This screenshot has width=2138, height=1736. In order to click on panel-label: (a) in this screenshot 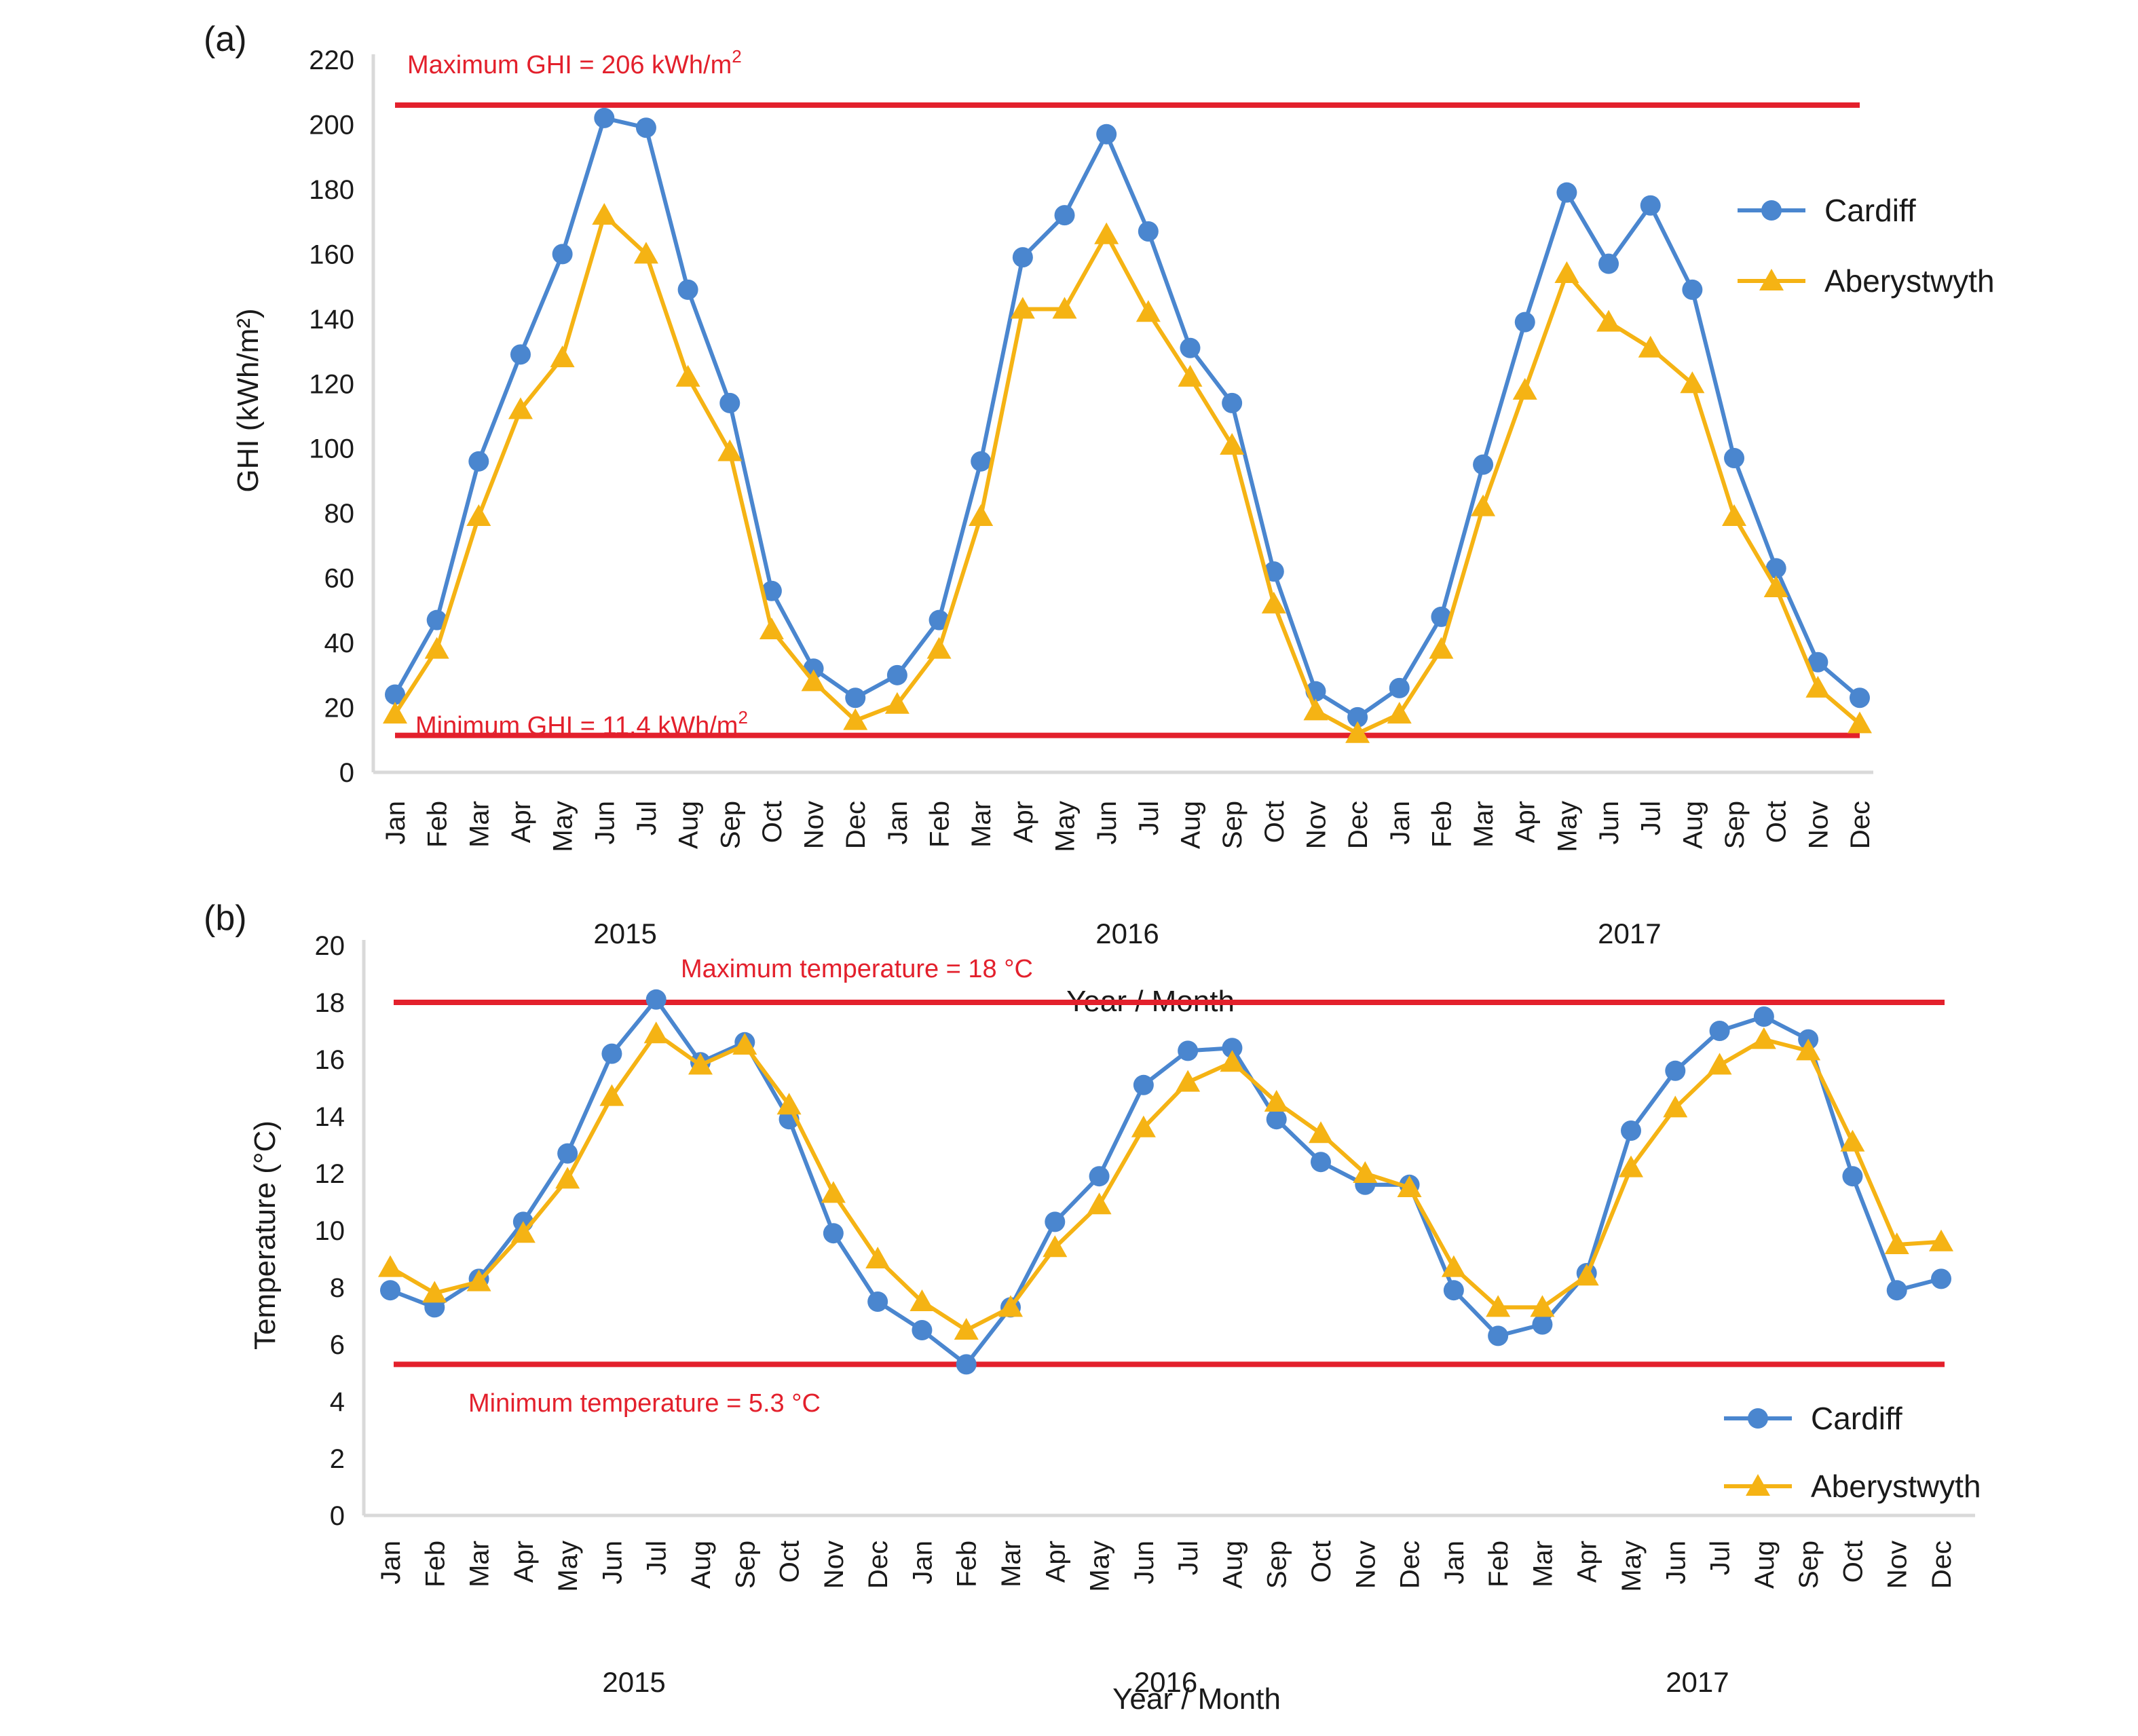, I will do `click(225, 40)`.